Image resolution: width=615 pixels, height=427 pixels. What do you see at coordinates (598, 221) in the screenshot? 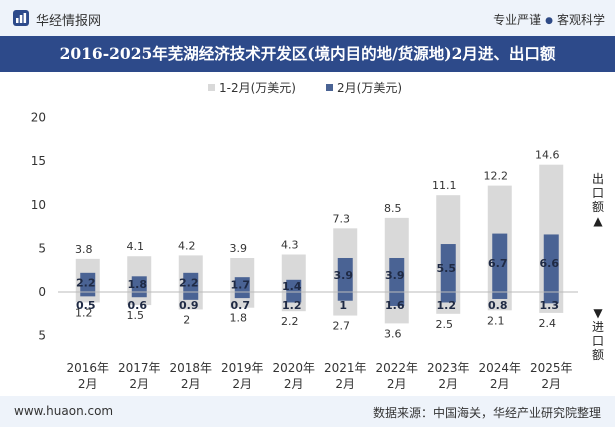
I see `export-arrow-icon: ▲` at bounding box center [598, 221].